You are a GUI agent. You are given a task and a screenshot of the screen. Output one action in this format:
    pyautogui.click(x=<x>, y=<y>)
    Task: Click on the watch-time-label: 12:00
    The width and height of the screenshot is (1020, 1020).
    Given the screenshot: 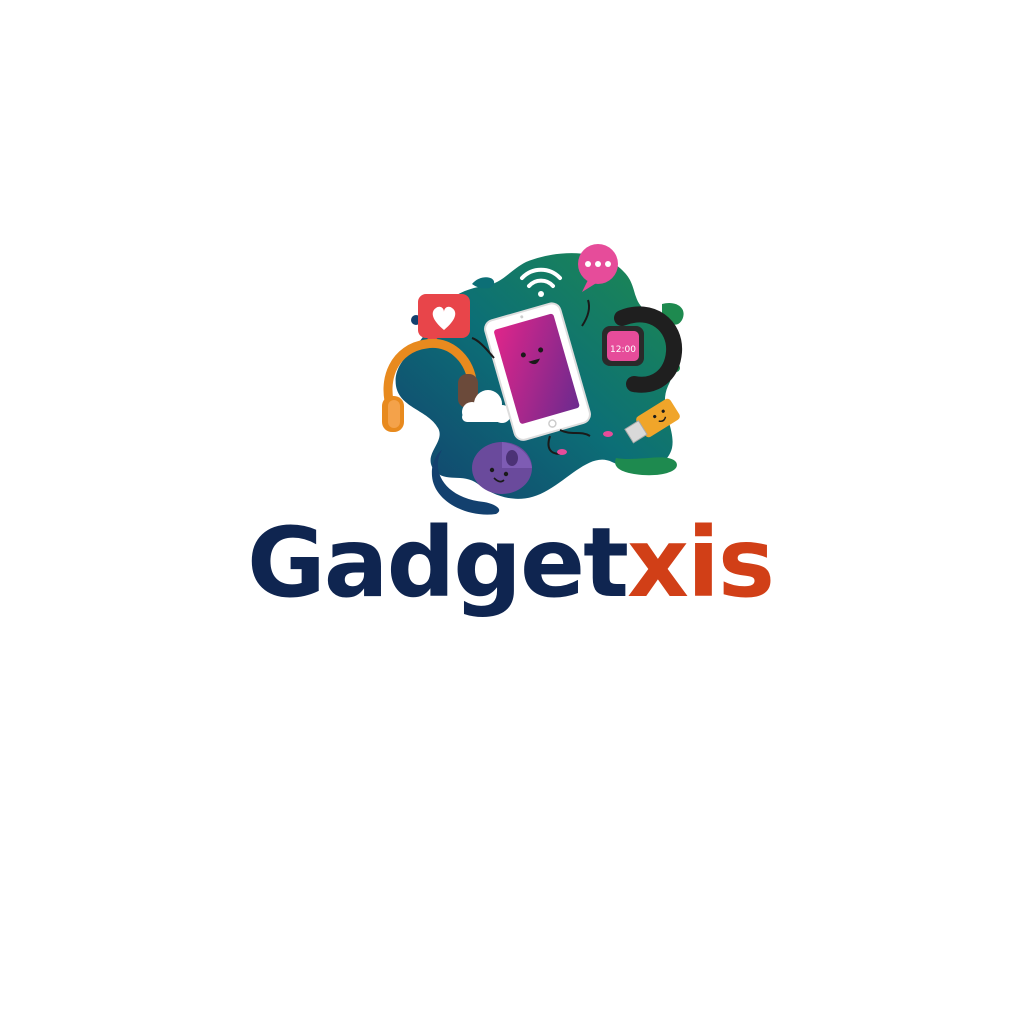 What is the action you would take?
    pyautogui.click(x=623, y=350)
    